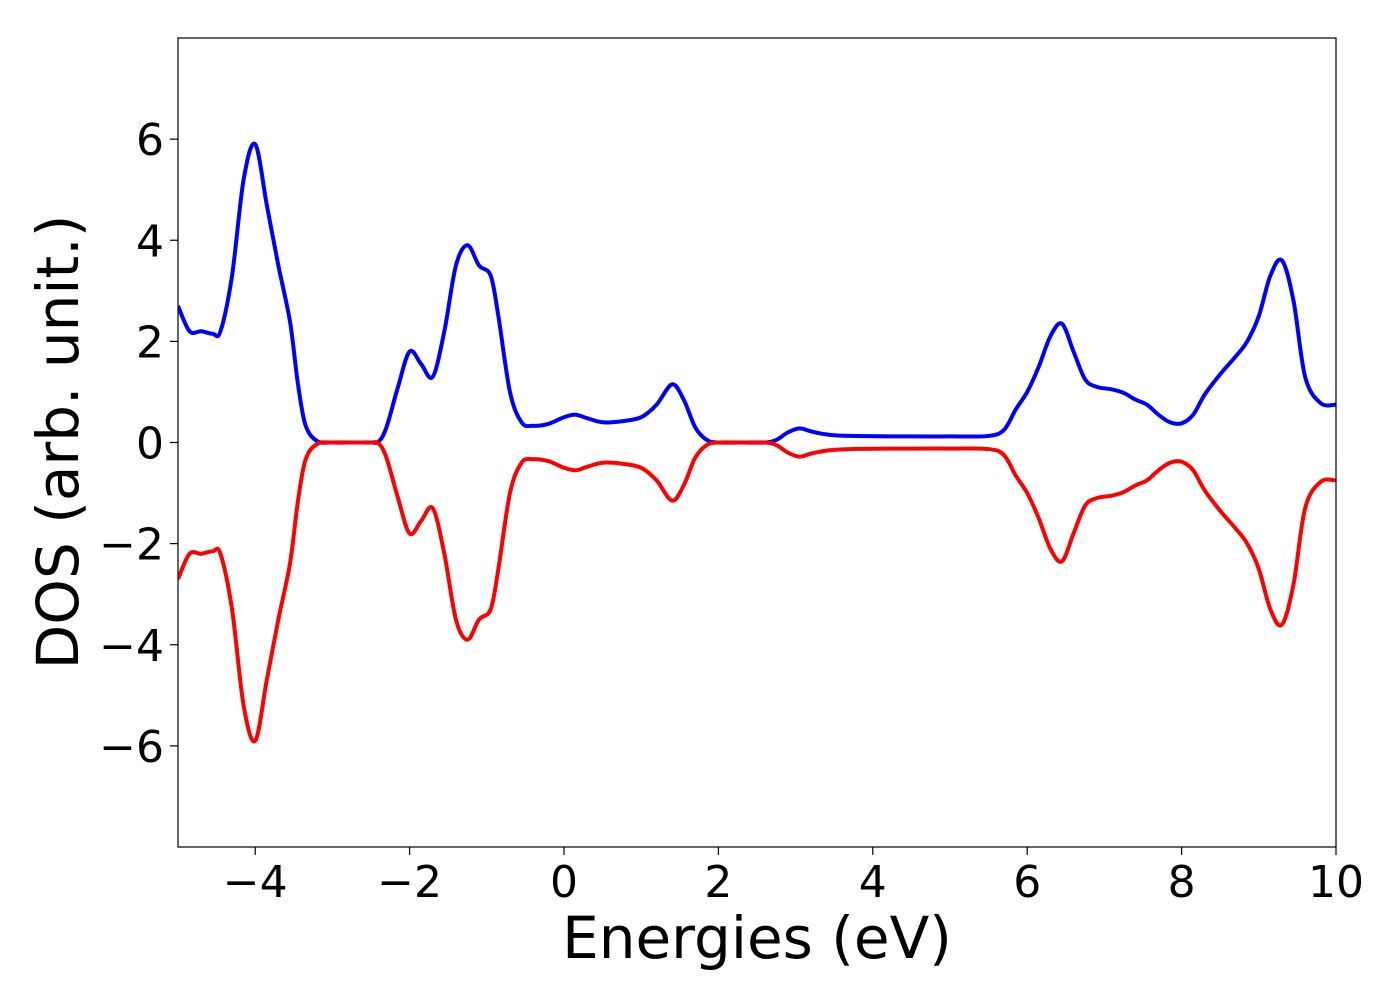 The width and height of the screenshot is (1400, 1000). I want to click on y-tick-label: −6, so click(131, 747).